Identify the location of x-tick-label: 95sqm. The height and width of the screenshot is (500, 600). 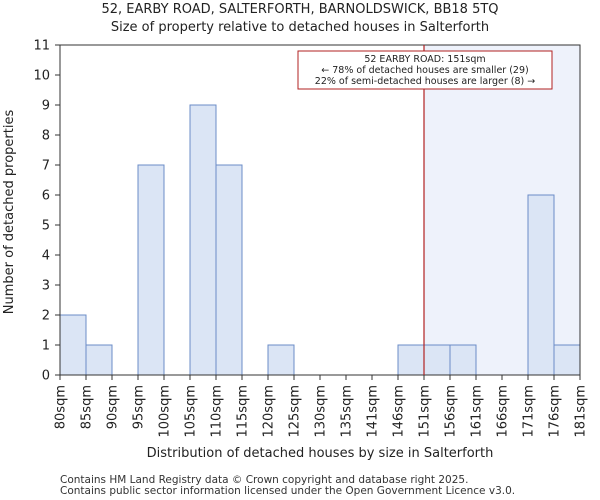
(139, 407).